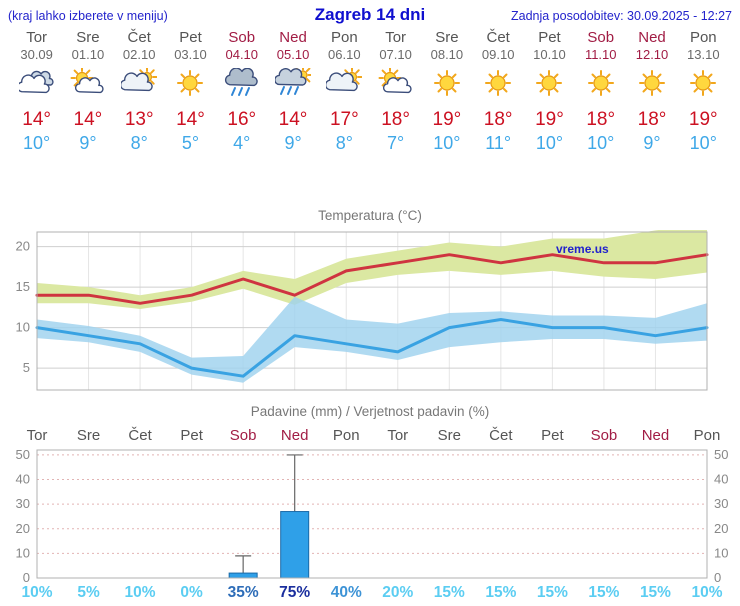  I want to click on last-updated-text: Zadnja posodobitev: 30.09.2025 - 12:27, so click(621, 16).